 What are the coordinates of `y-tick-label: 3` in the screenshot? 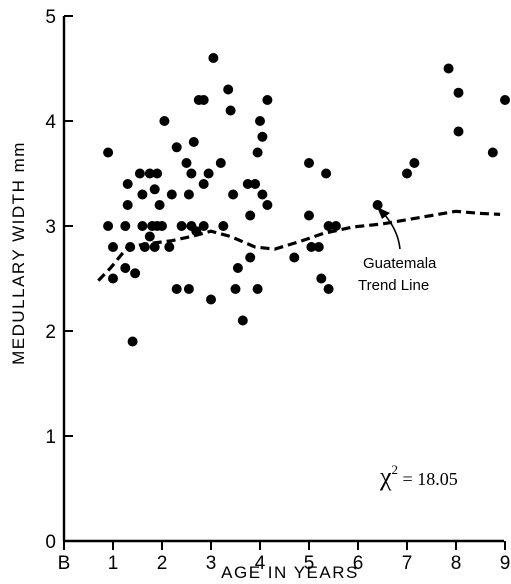 It's located at (50, 227).